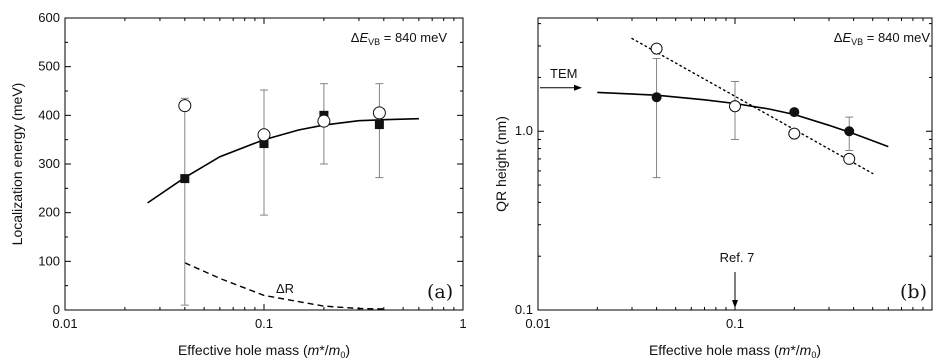 This screenshot has height=361, width=936. What do you see at coordinates (49, 114) in the screenshot?
I see `y-tick-label-a: 400` at bounding box center [49, 114].